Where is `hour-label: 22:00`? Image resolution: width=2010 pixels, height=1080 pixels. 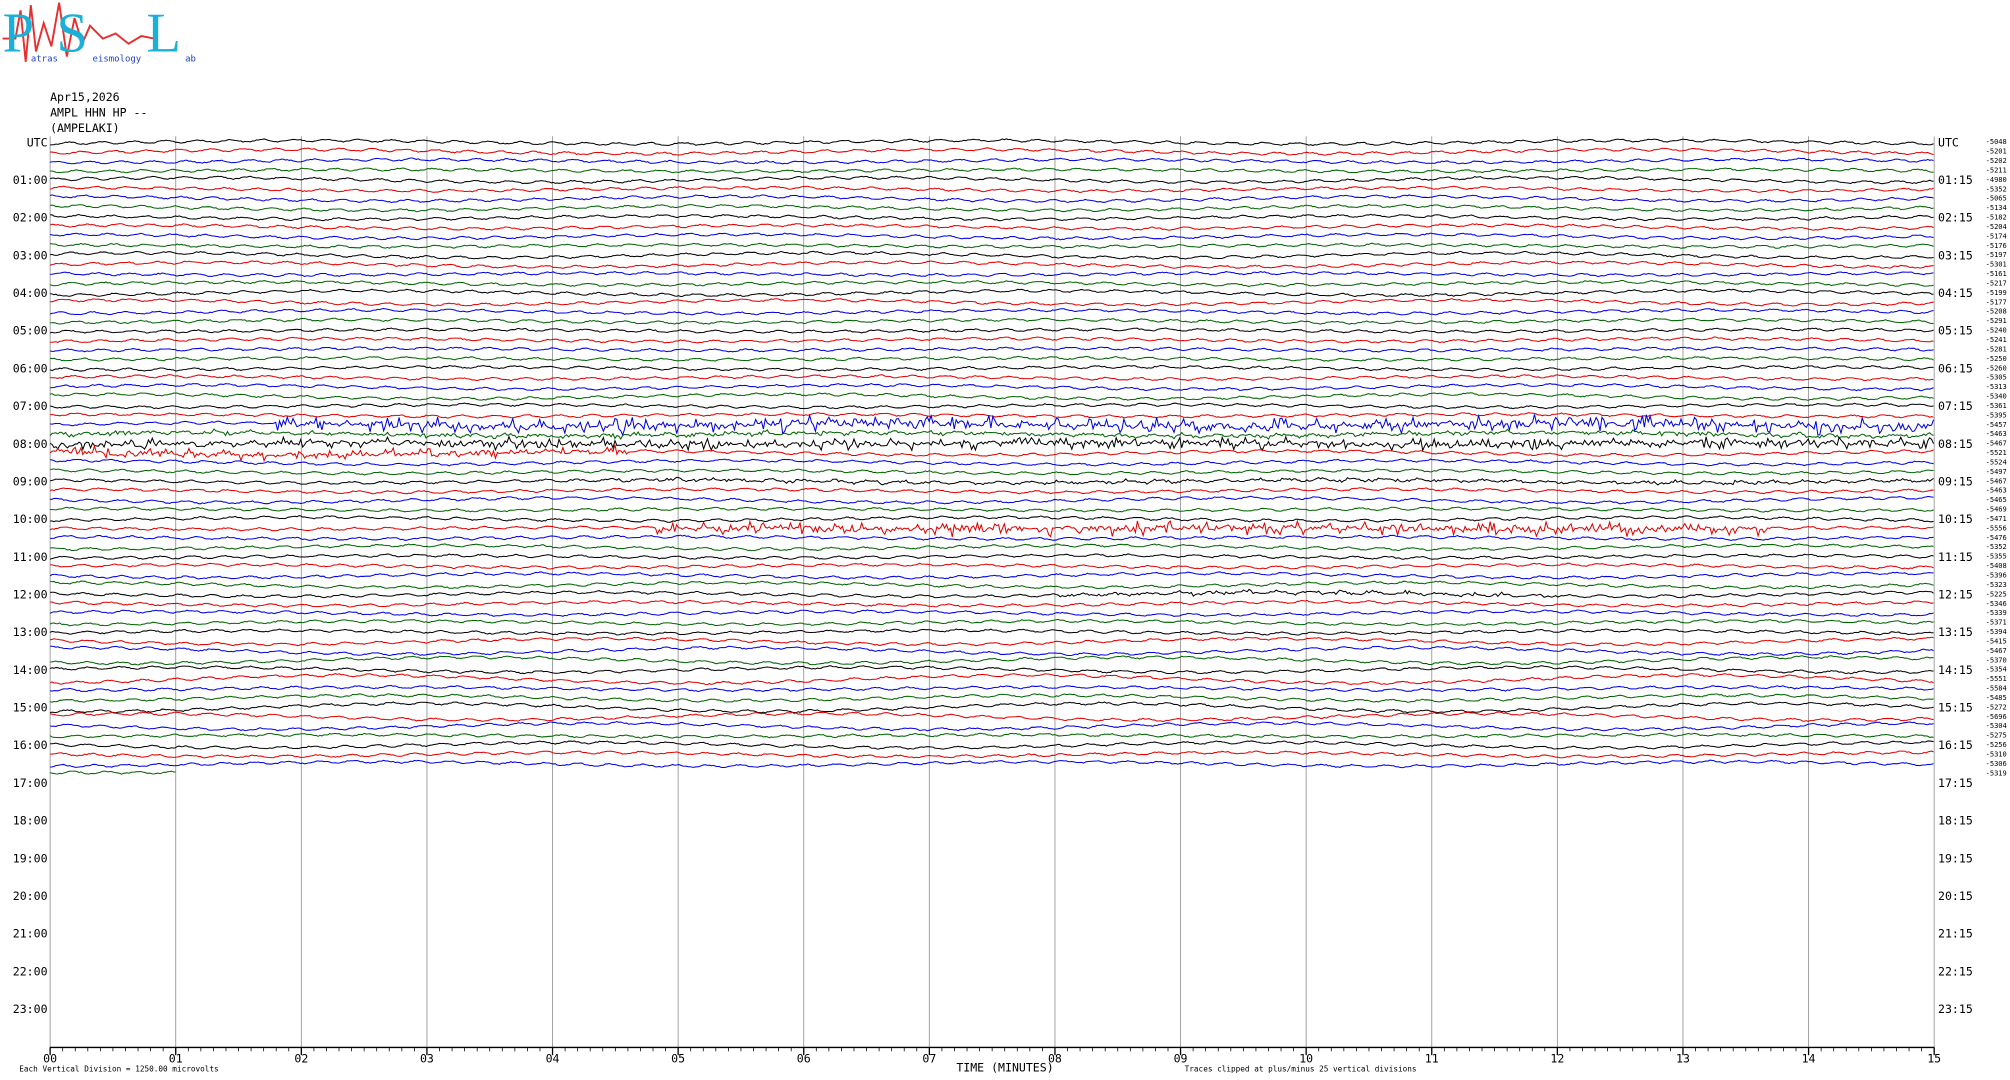 hour-label: 22:00 is located at coordinates (30, 971).